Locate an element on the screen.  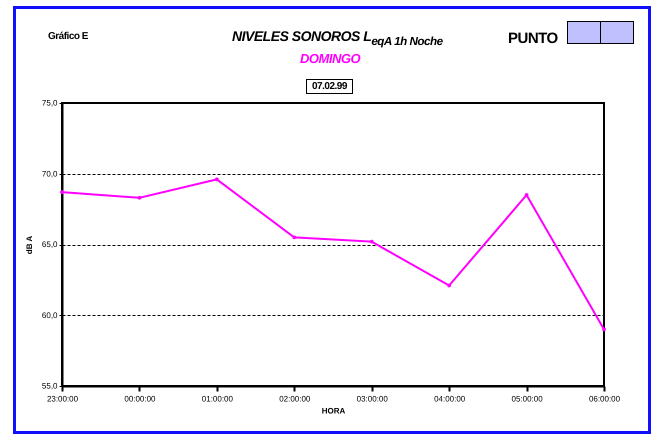
y-tick-label: 60,0 is located at coordinates (50, 315).